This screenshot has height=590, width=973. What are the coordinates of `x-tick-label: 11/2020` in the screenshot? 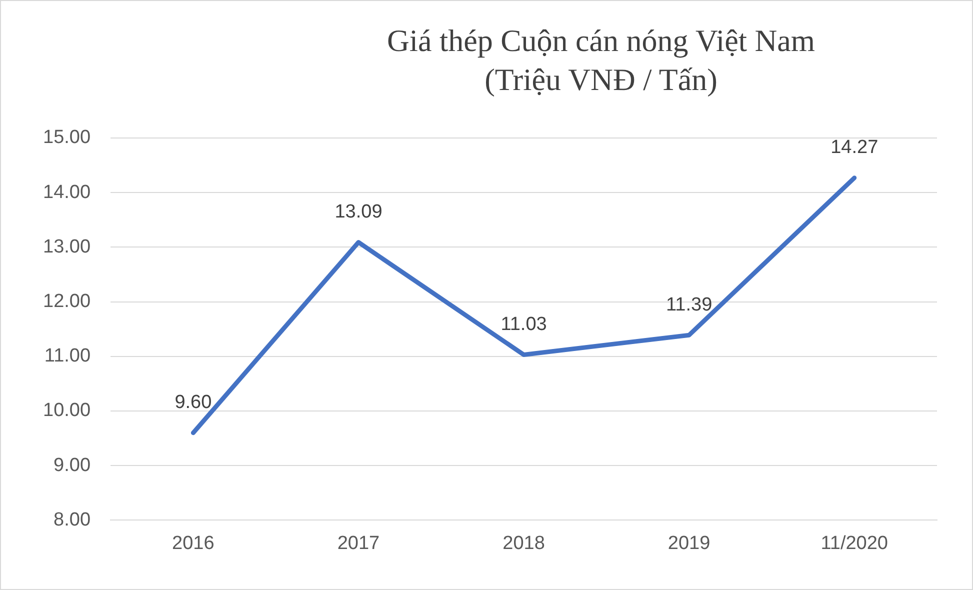 It's located at (854, 543).